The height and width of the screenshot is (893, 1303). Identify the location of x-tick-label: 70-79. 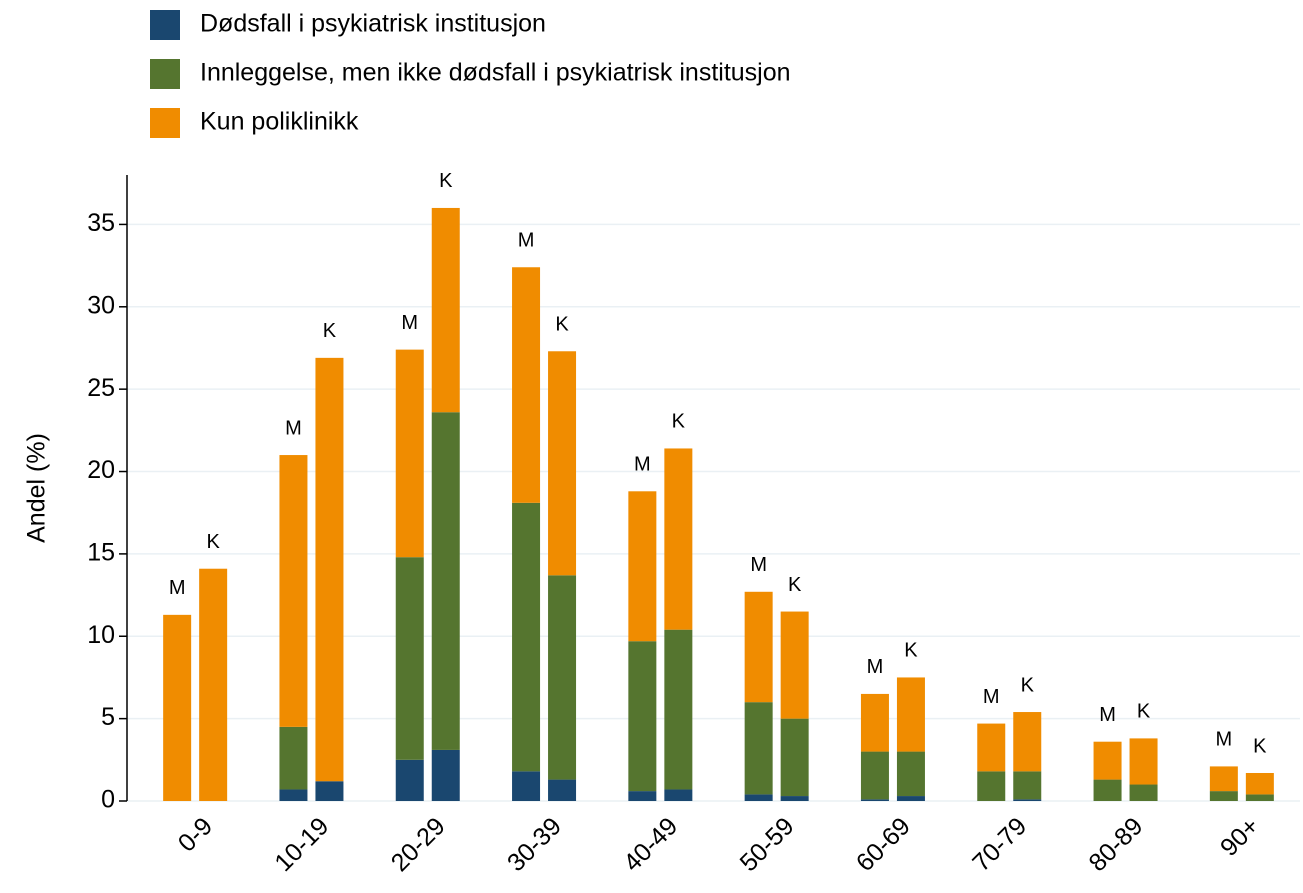
(999, 844).